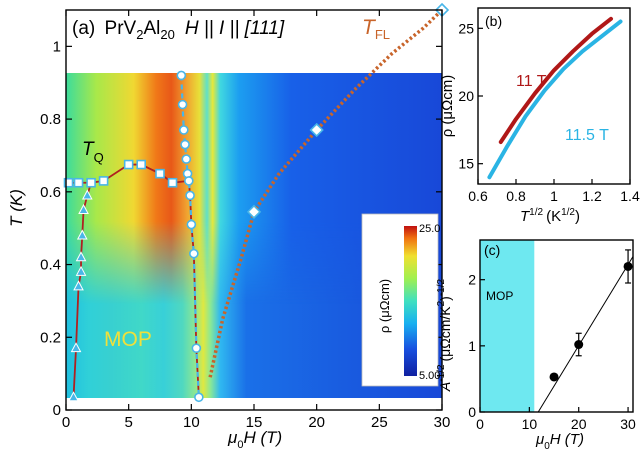  I want to click on panel-c-frame, so click(556, 326).